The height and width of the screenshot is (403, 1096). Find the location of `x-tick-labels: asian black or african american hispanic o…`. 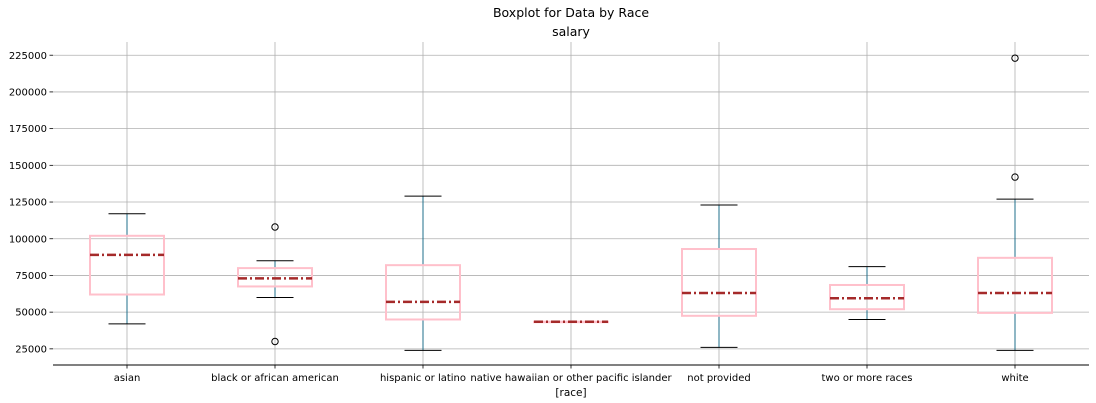

x-tick-labels: asian black or african american hispanic o… is located at coordinates (571, 374).